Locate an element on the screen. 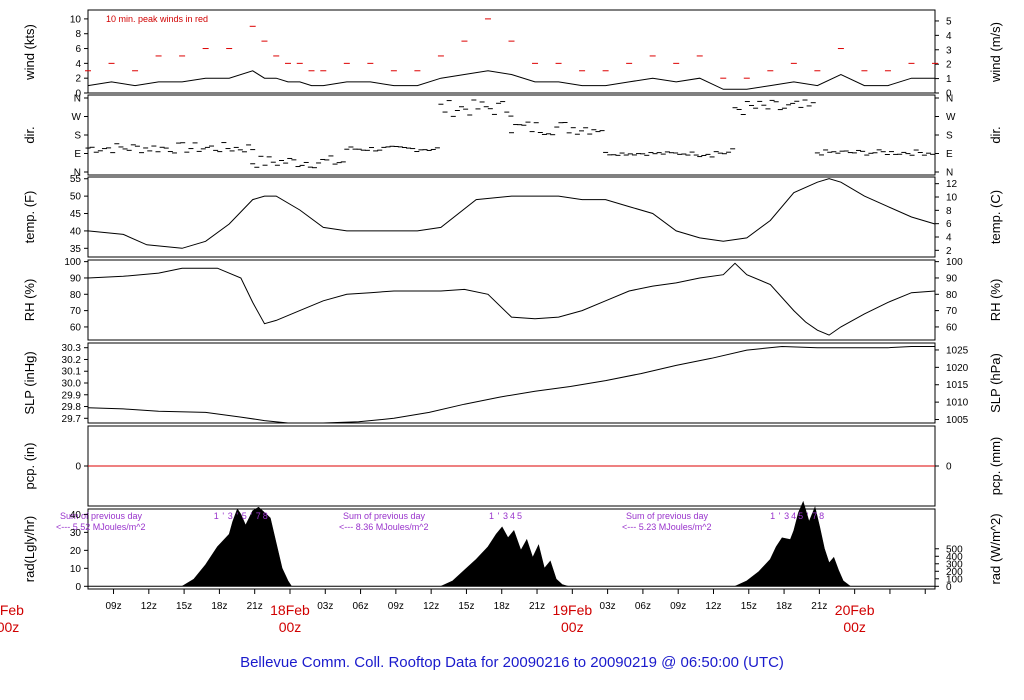  rad-right-tick-label: 200 is located at coordinates (954, 572).